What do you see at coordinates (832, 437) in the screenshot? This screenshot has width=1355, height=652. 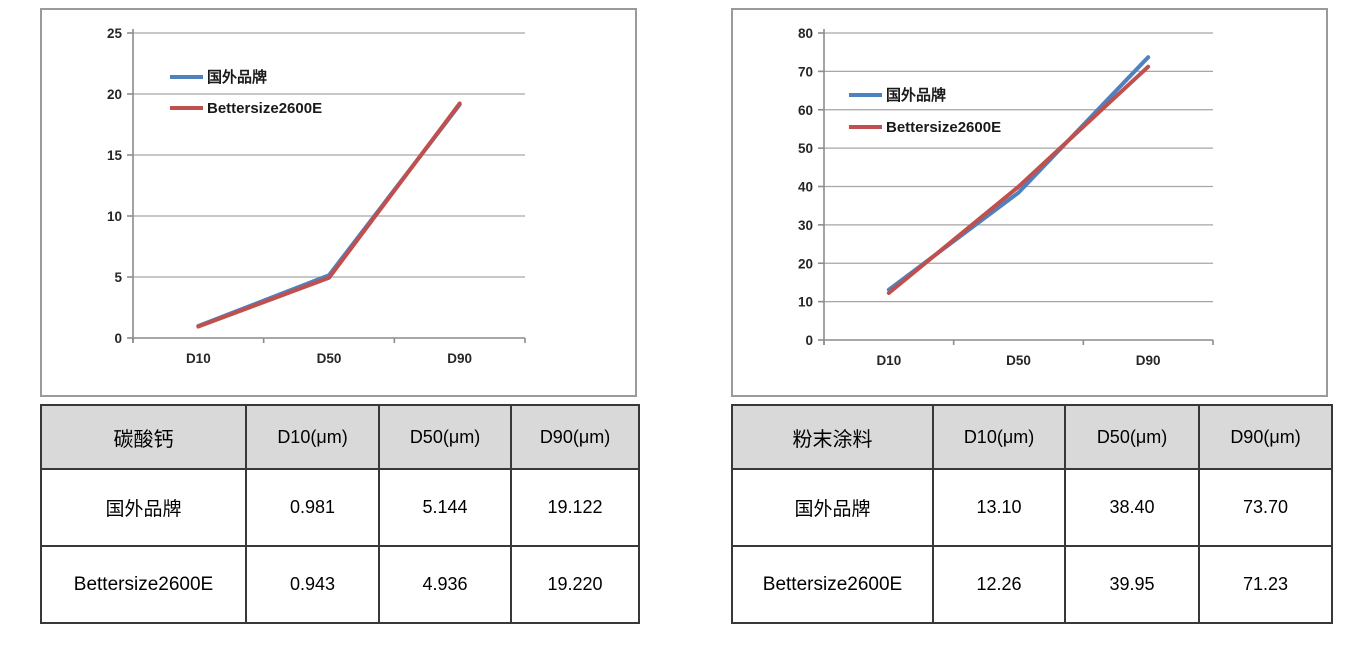 I see `table-title-cell: 粉末涂料` at bounding box center [832, 437].